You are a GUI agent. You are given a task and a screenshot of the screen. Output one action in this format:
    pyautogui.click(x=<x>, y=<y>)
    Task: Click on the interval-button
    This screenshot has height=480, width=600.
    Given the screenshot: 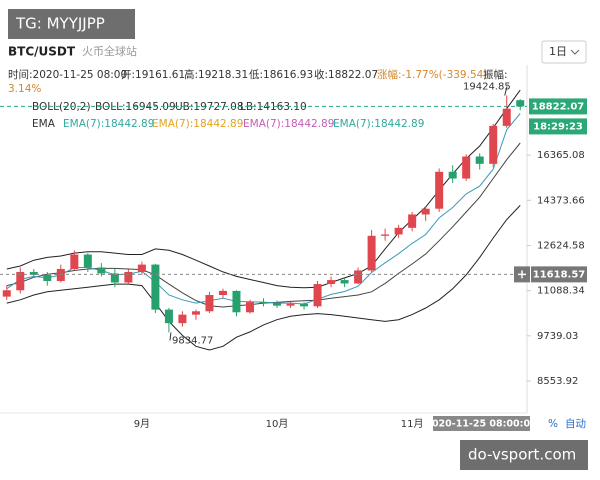 What is the action you would take?
    pyautogui.click(x=564, y=52)
    